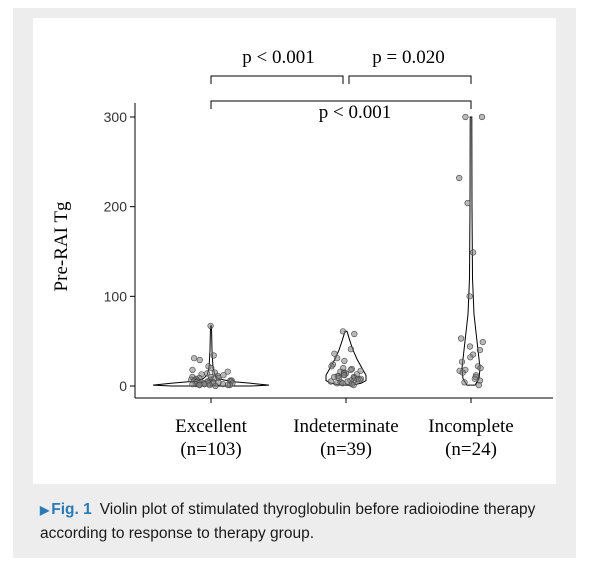  Describe the element at coordinates (116, 207) in the screenshot. I see `y-tick-label: 200` at that location.